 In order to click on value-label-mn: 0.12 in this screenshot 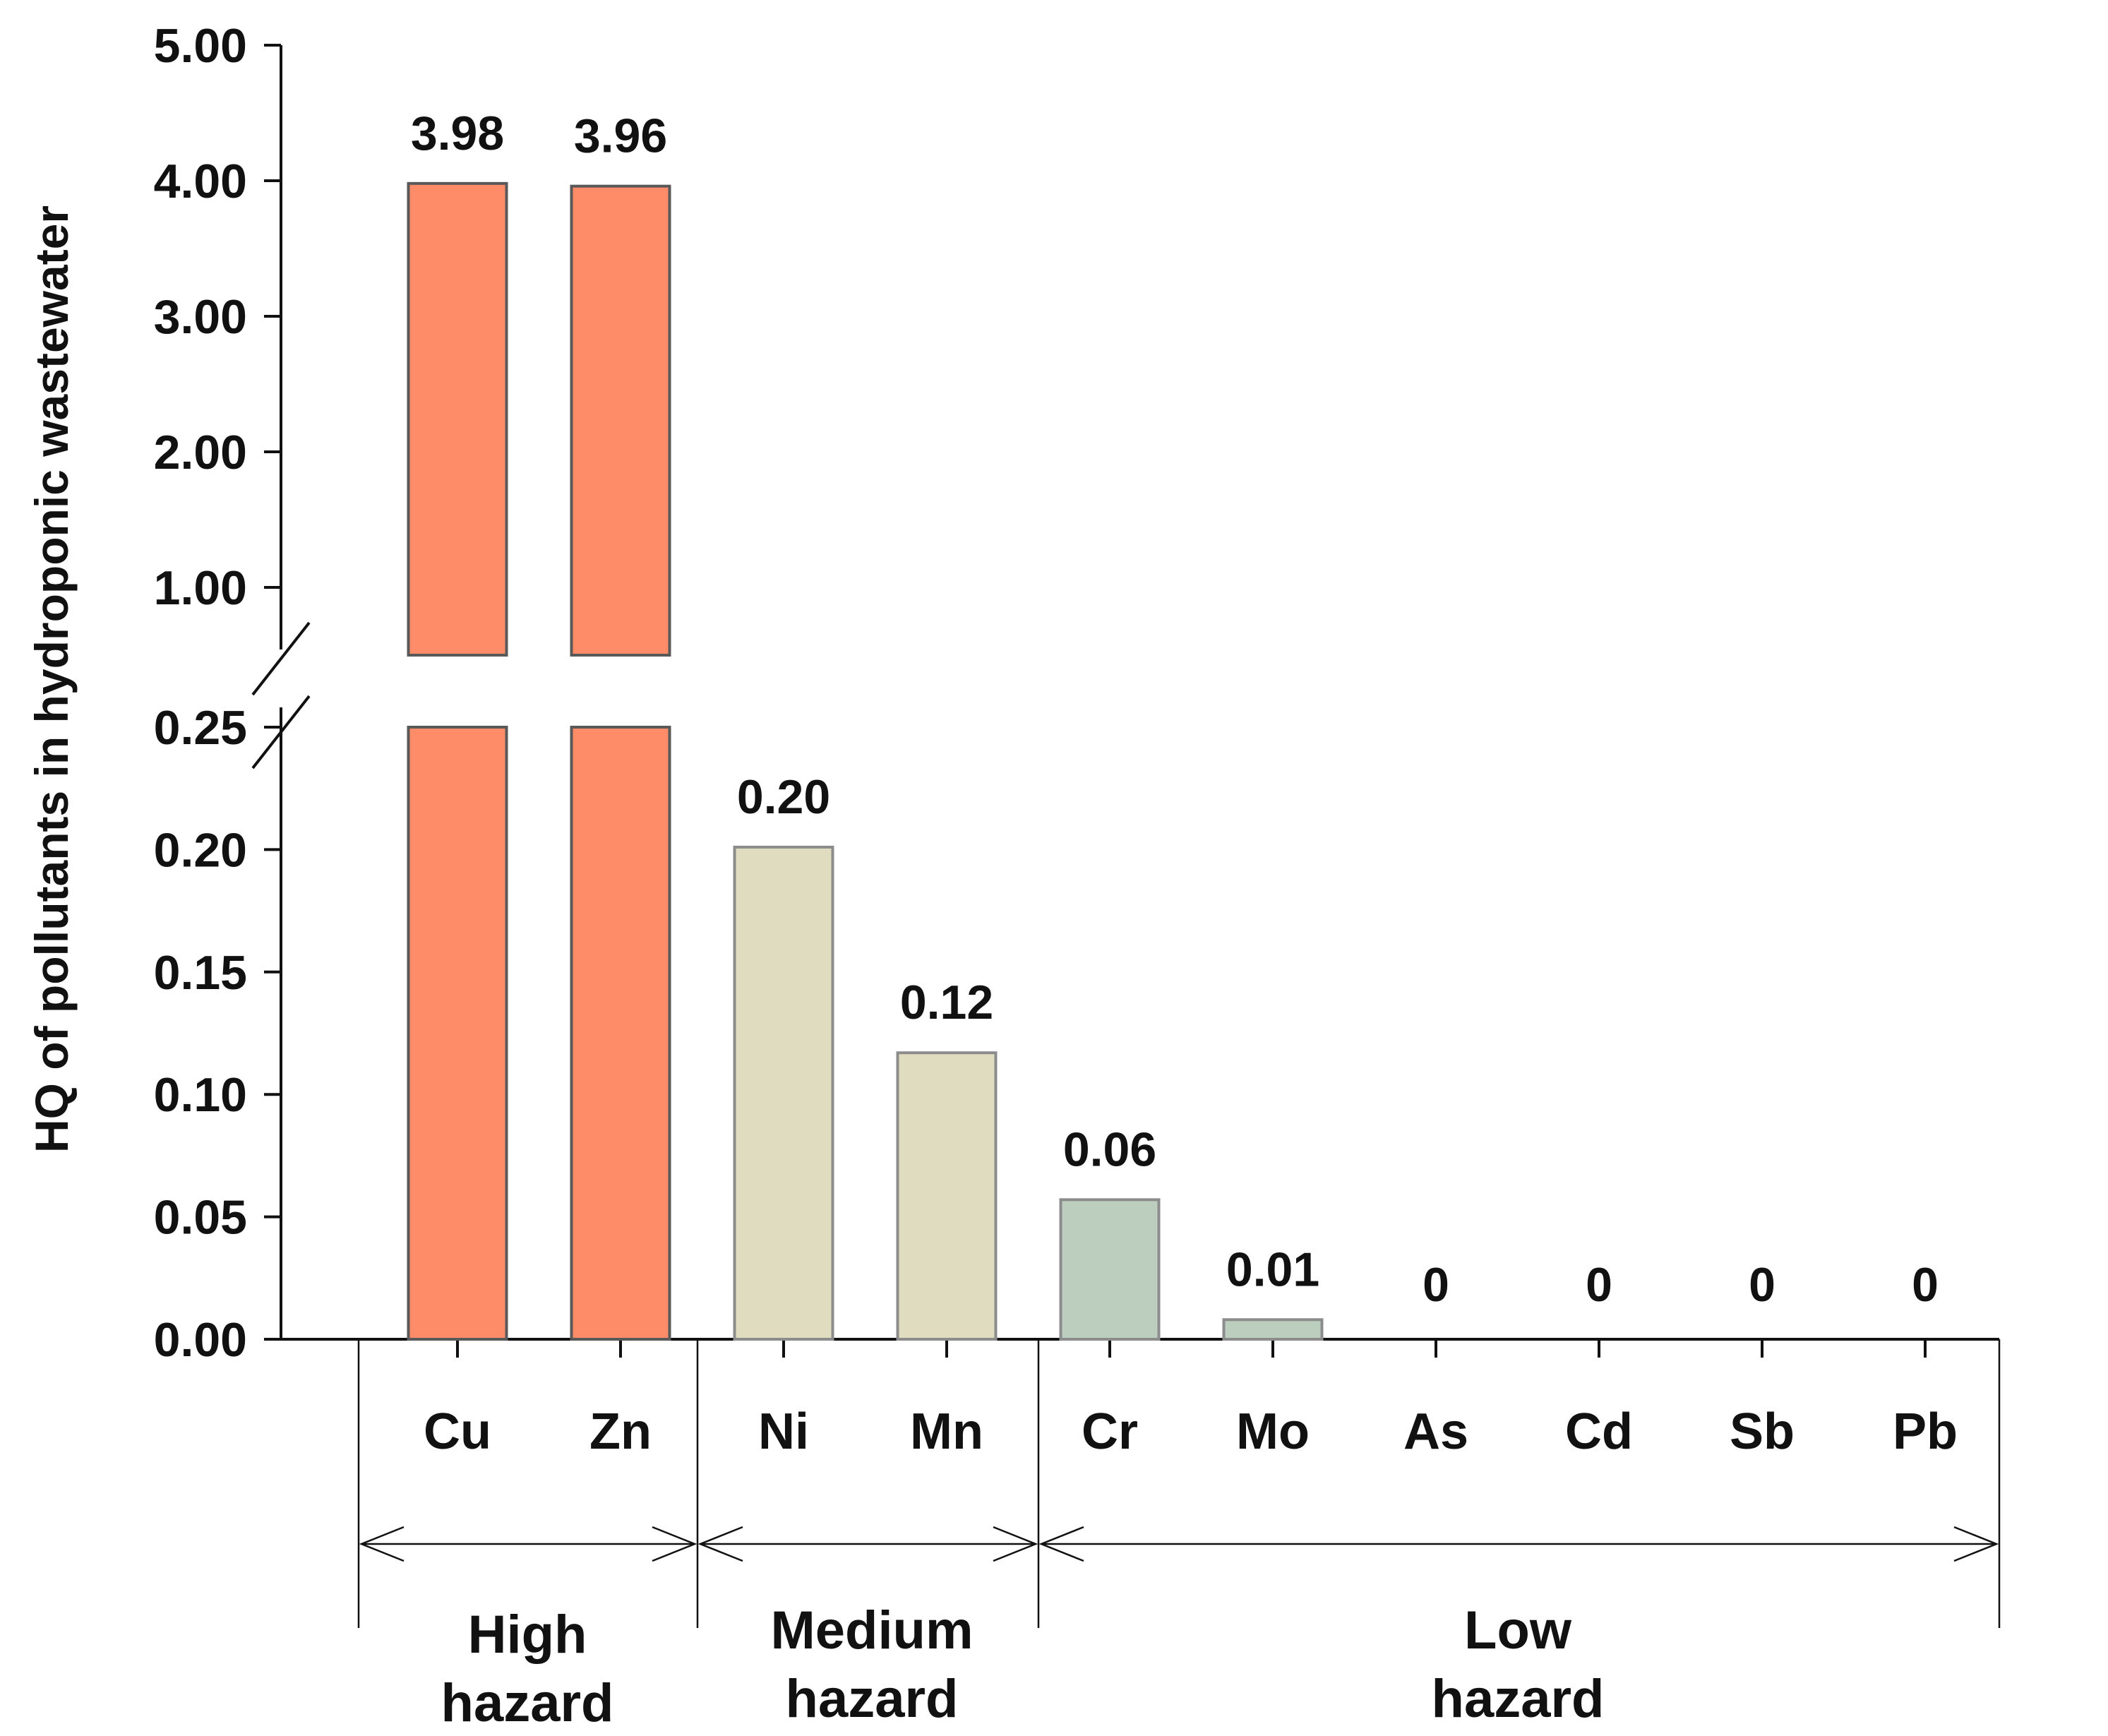, I will do `click(946, 1002)`.